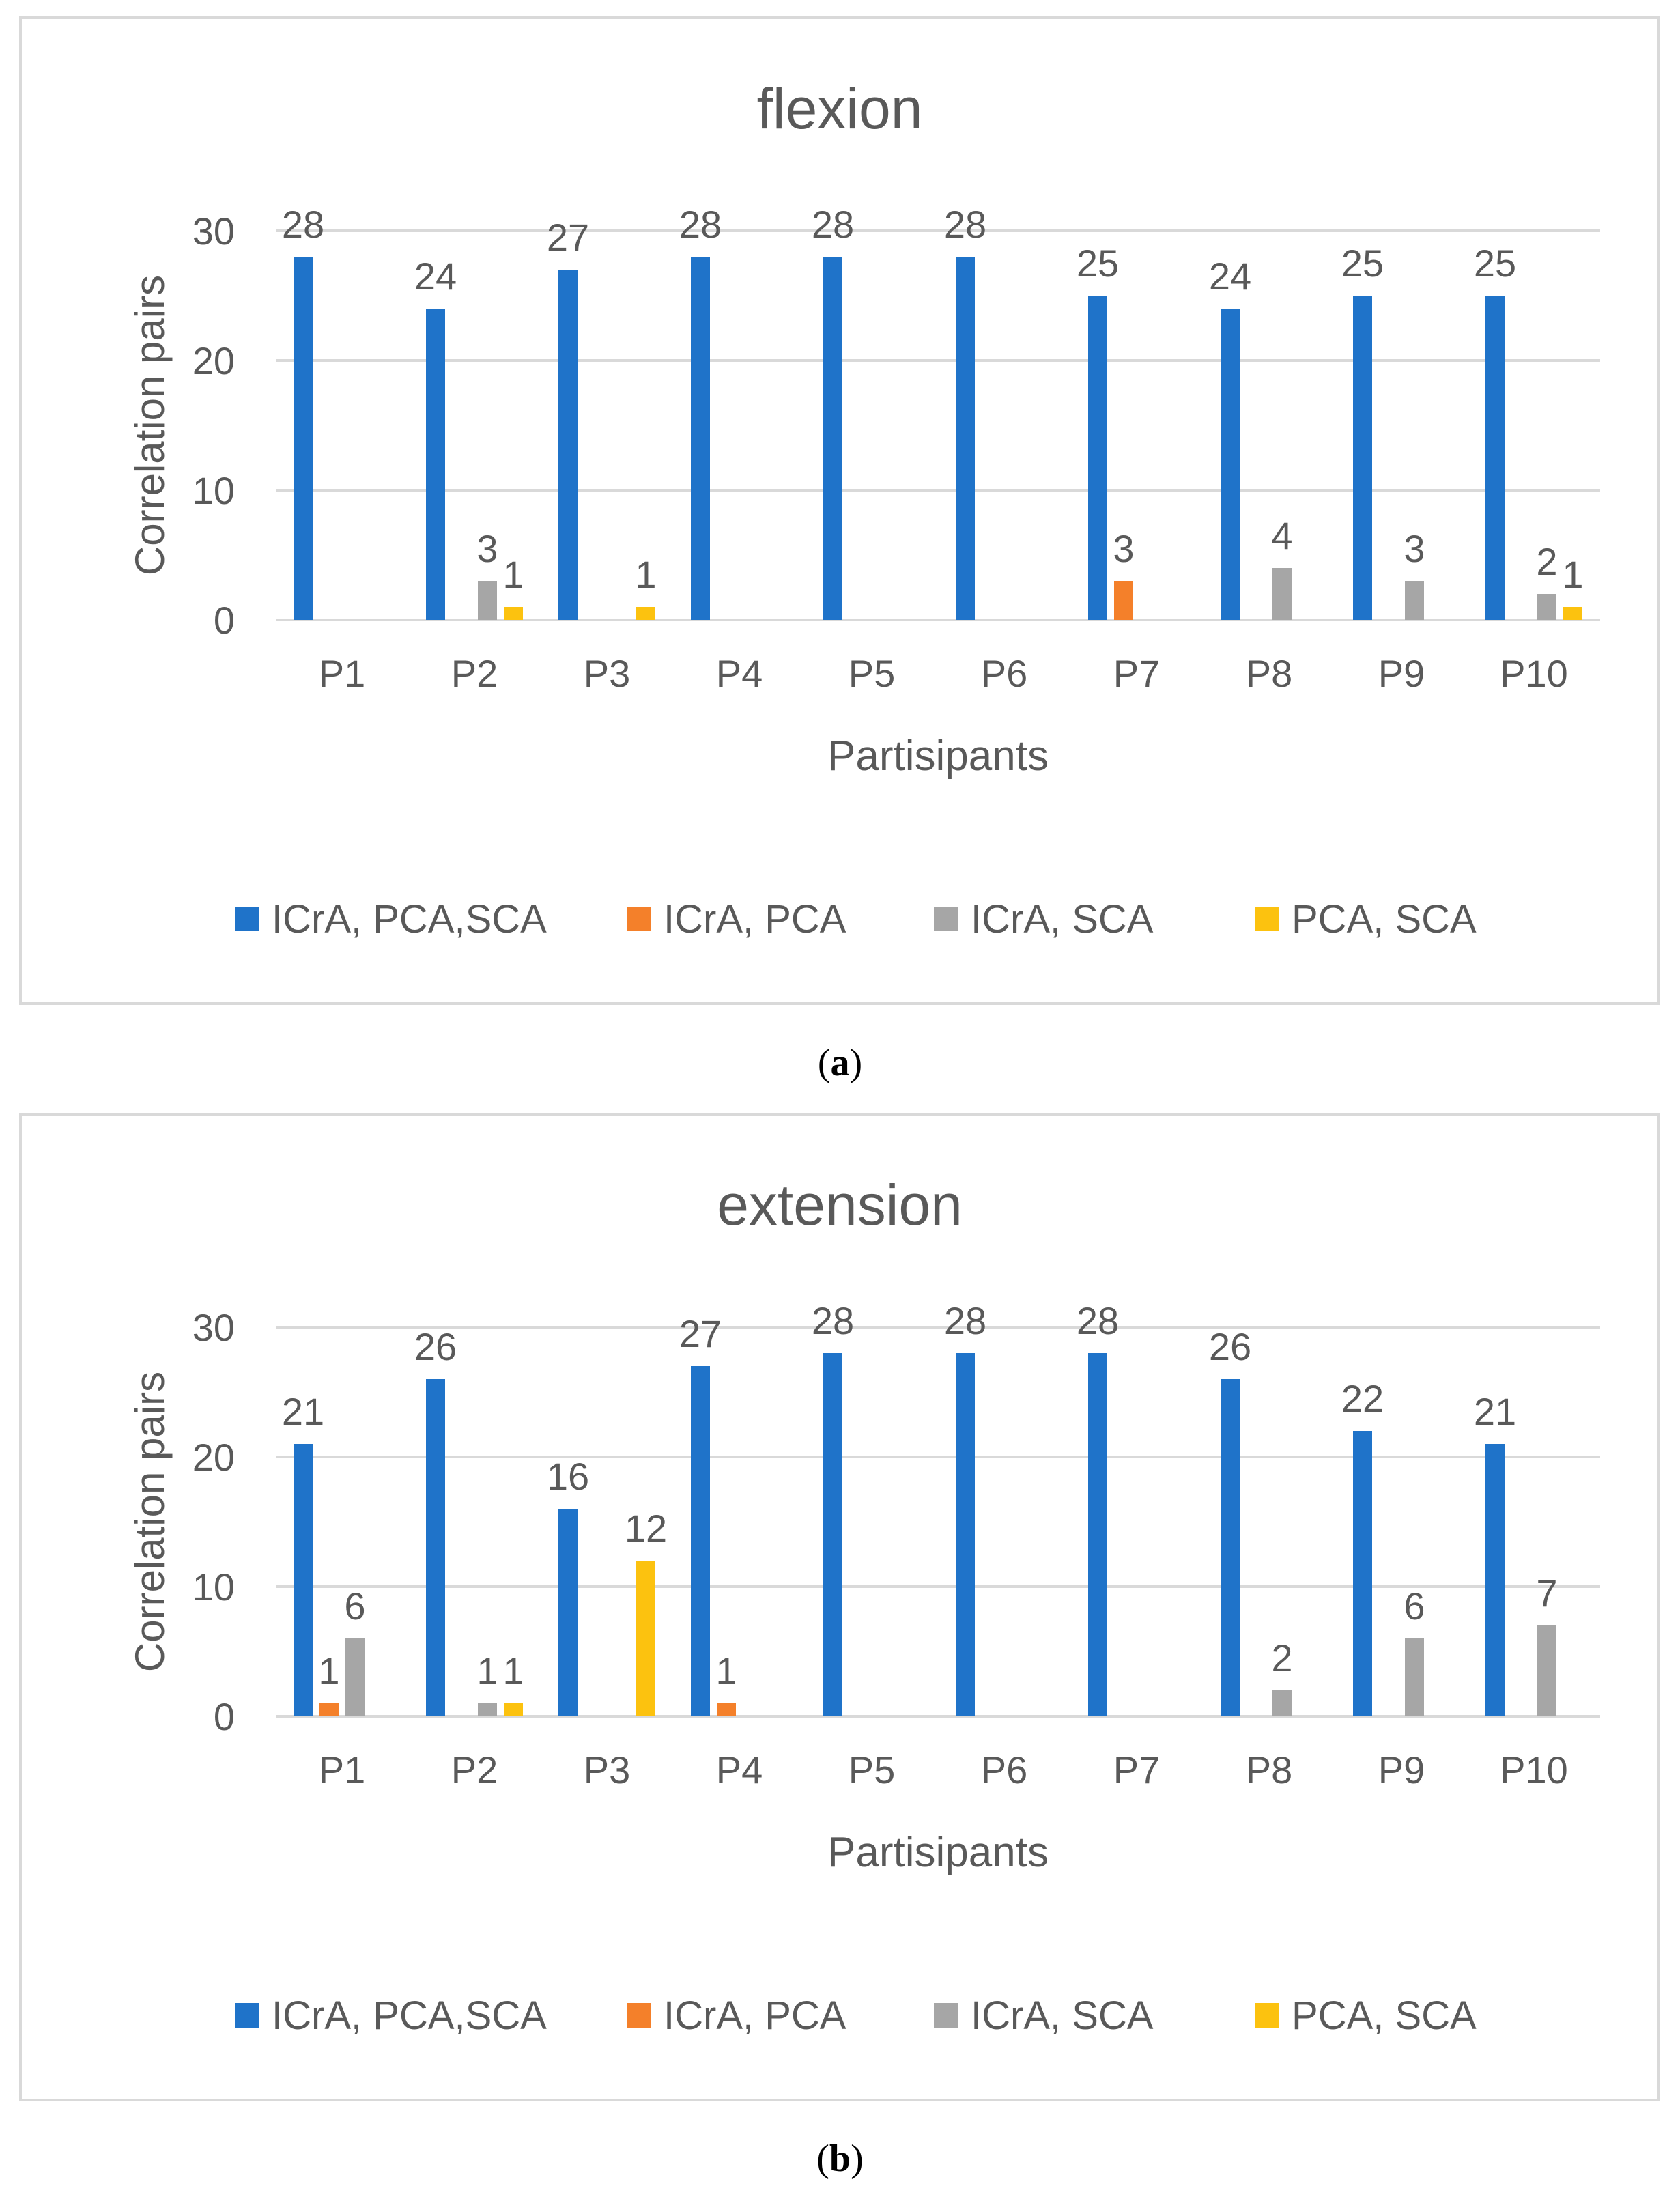 The height and width of the screenshot is (2201, 1680). What do you see at coordinates (1098, 1321) in the screenshot?
I see `extension-data-label-p7-s1: 28` at bounding box center [1098, 1321].